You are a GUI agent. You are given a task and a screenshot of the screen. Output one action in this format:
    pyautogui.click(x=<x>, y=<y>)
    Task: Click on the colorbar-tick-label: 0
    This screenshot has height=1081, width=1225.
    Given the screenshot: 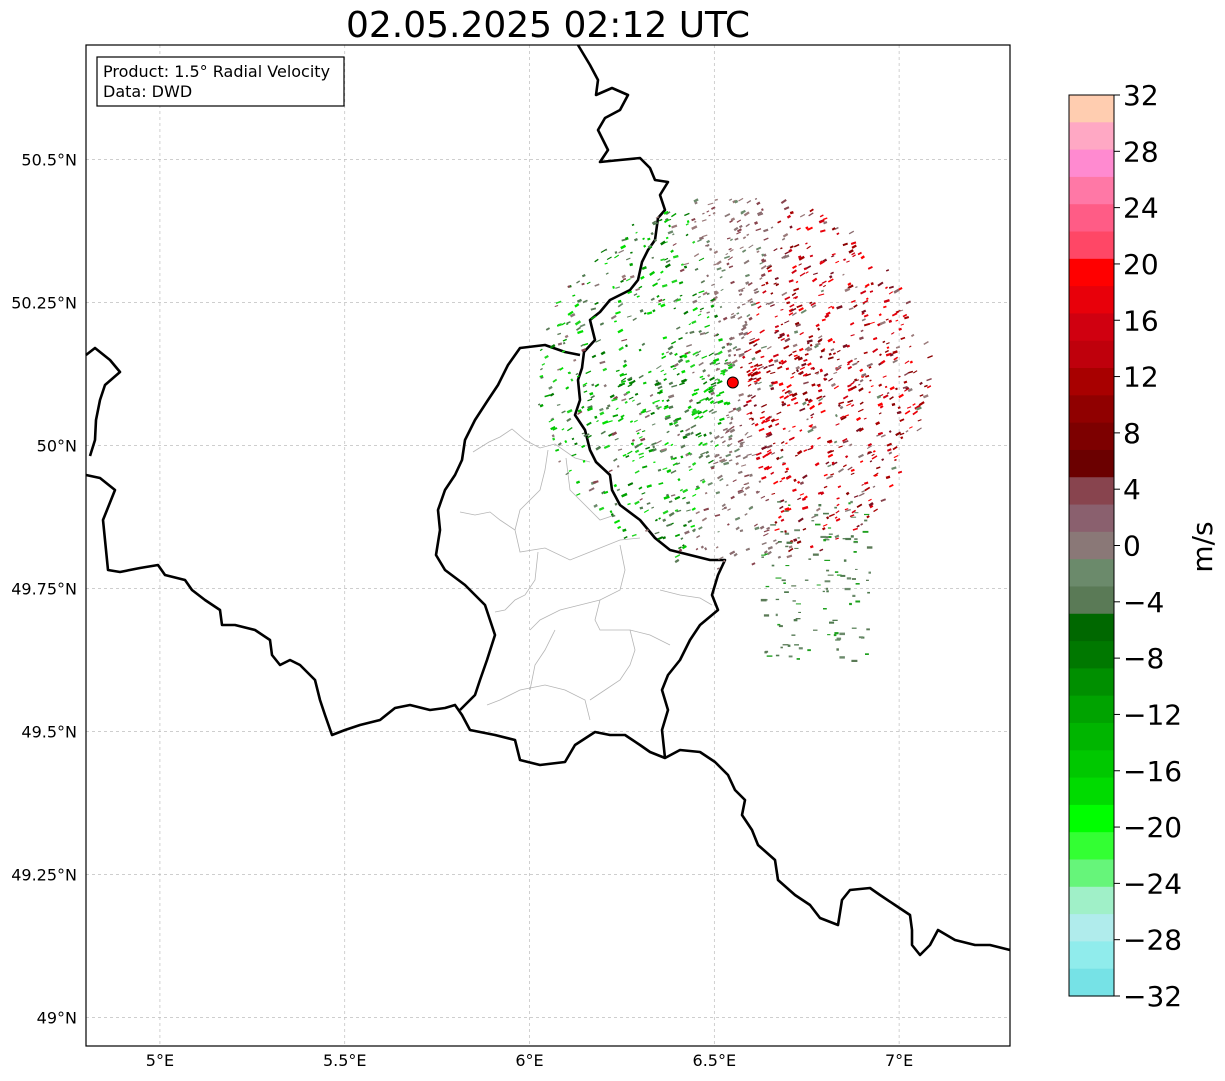 What is the action you would take?
    pyautogui.click(x=1132, y=546)
    